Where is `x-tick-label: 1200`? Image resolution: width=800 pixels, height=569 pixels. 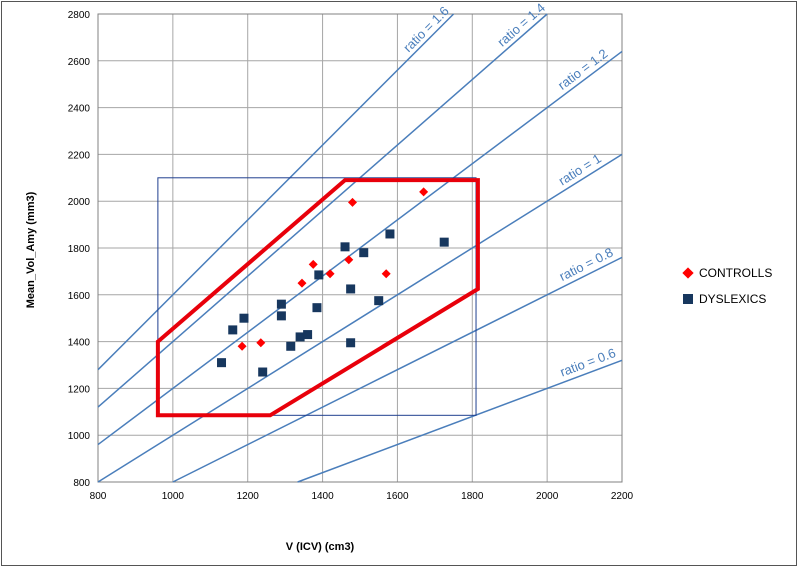 x-tick-label: 1200 is located at coordinates (248, 496).